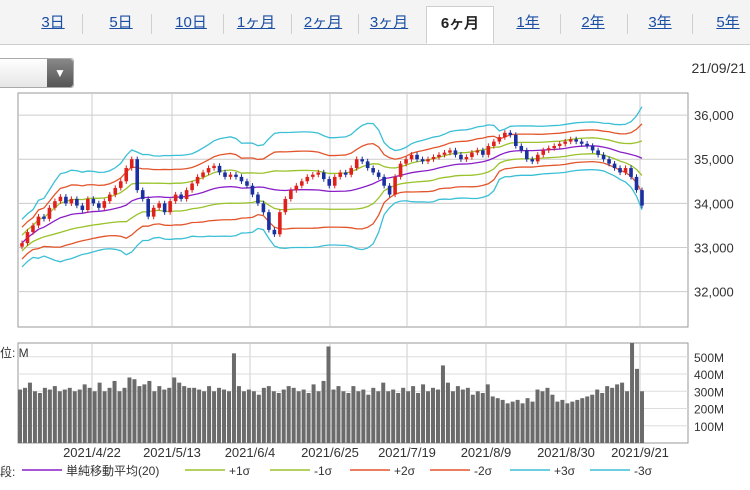 This screenshot has width=750, height=490. What do you see at coordinates (191, 22) in the screenshot?
I see `tab-2: 10日` at bounding box center [191, 22].